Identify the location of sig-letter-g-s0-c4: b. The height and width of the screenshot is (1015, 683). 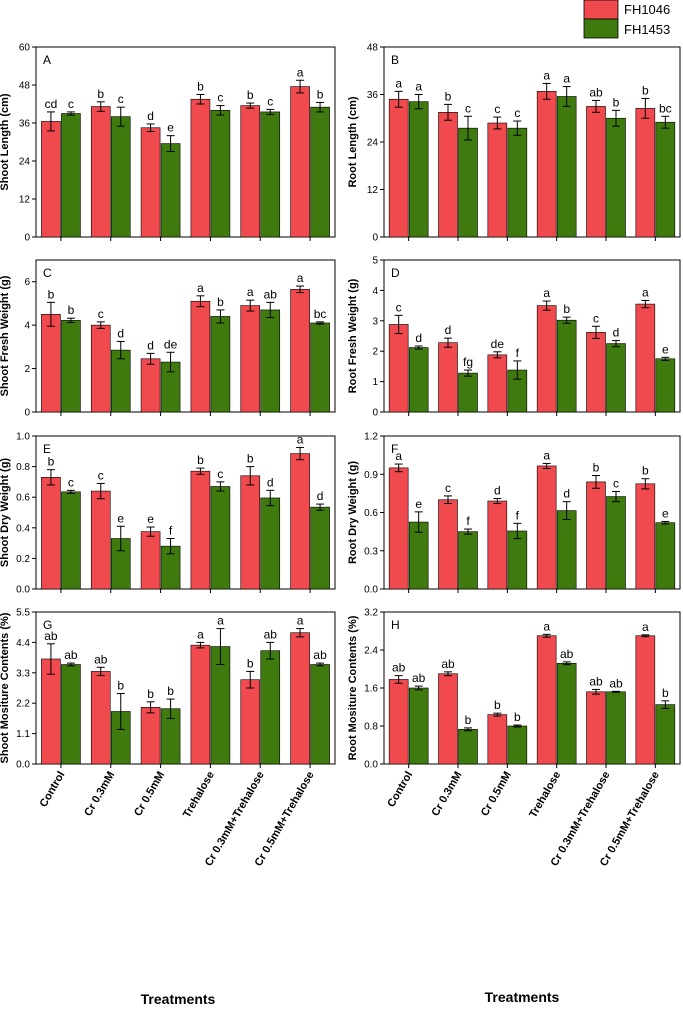
(250, 663).